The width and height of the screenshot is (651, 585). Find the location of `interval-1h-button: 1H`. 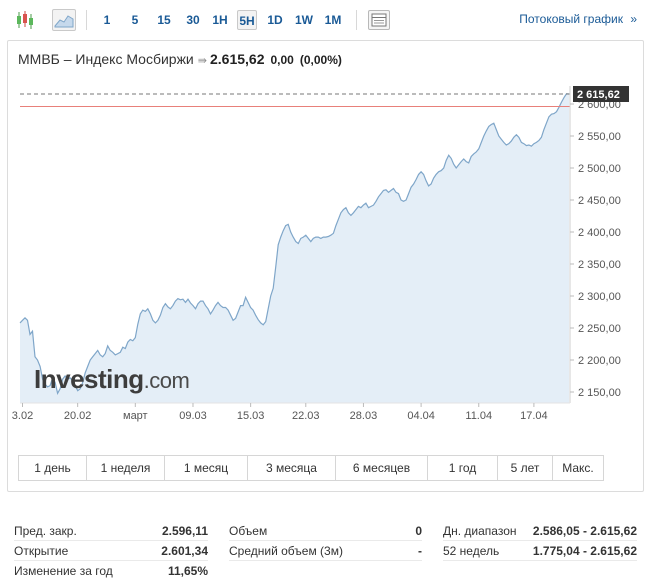

interval-1h-button: 1H is located at coordinates (220, 20).